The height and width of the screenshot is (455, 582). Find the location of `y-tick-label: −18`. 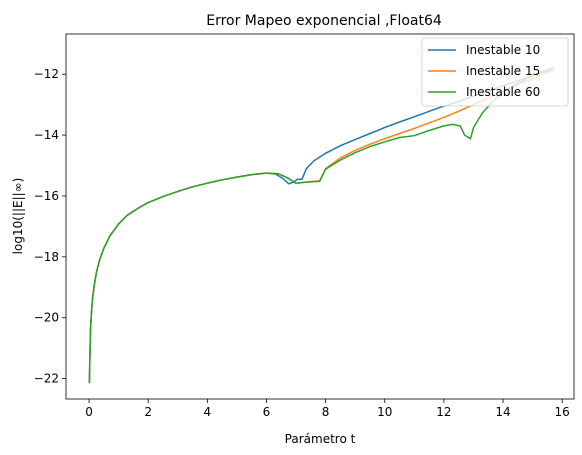

y-tick-label: −18 is located at coordinates (46, 257).